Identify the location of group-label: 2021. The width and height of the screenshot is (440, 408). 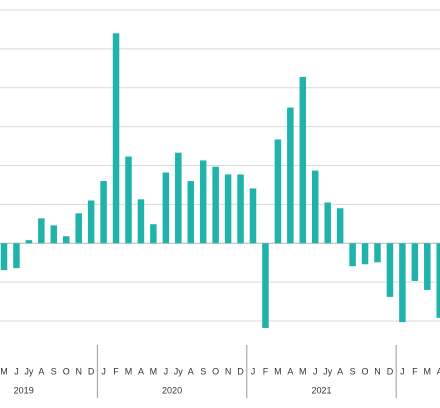
(321, 390).